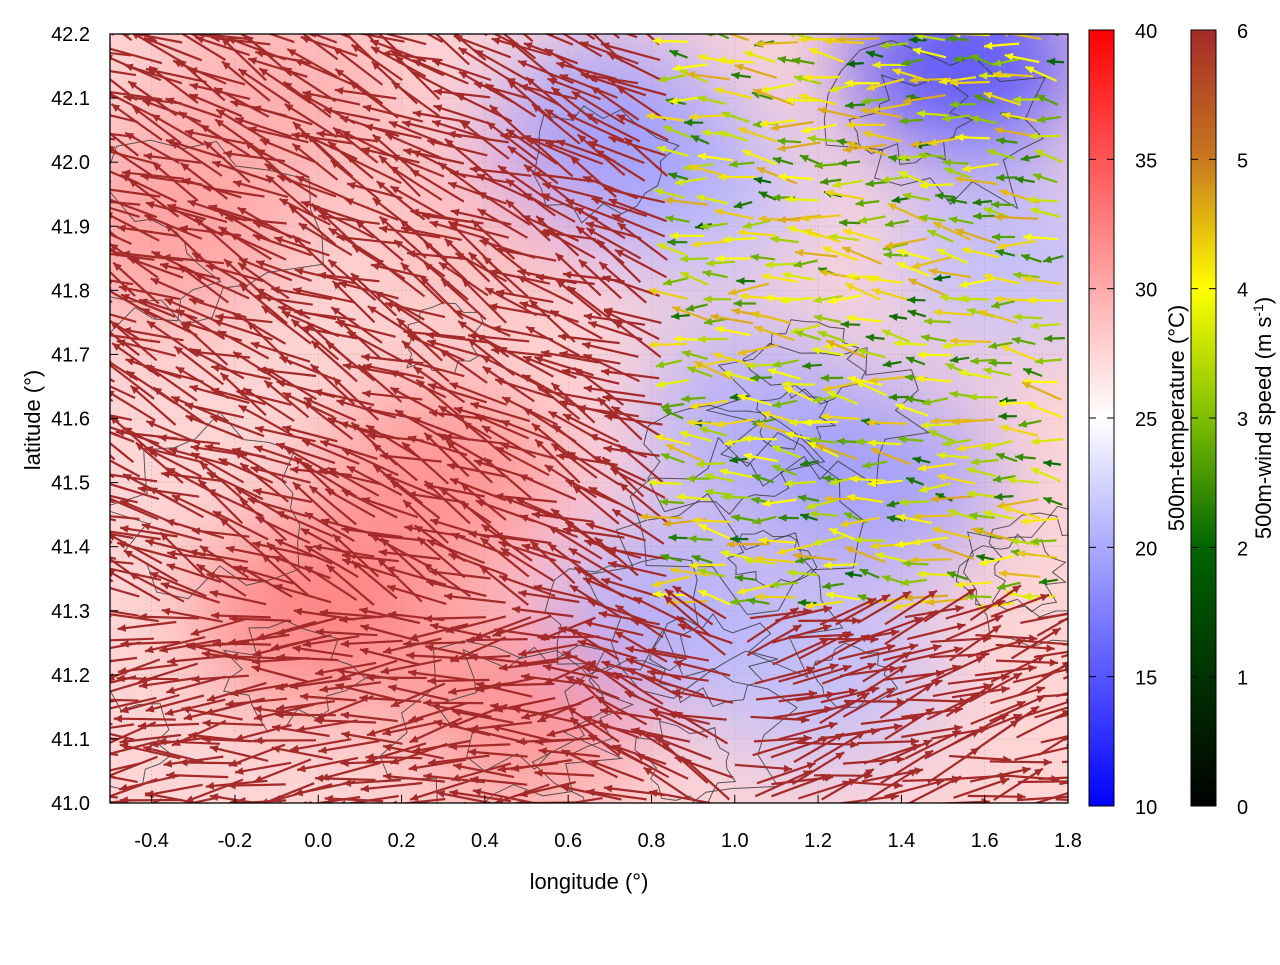 The width and height of the screenshot is (1280, 965). Describe the element at coordinates (1146, 291) in the screenshot. I see `colorbar-tick-label: 30` at that location.